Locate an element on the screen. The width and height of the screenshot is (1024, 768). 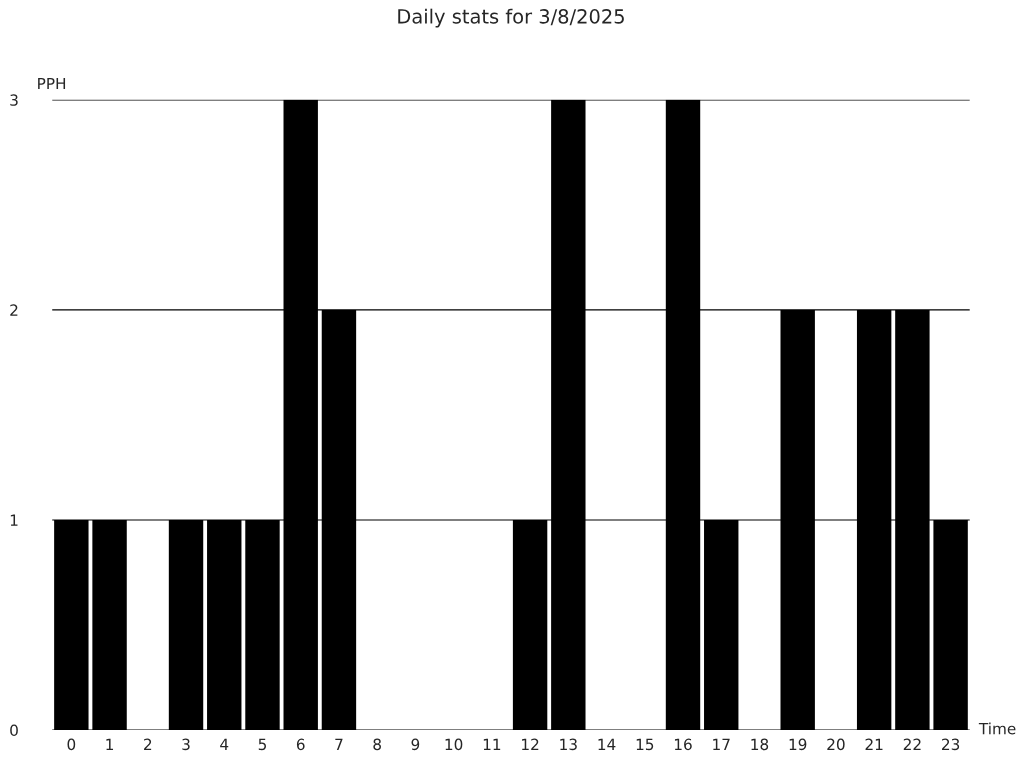
x-tick-label: 19 is located at coordinates (798, 744).